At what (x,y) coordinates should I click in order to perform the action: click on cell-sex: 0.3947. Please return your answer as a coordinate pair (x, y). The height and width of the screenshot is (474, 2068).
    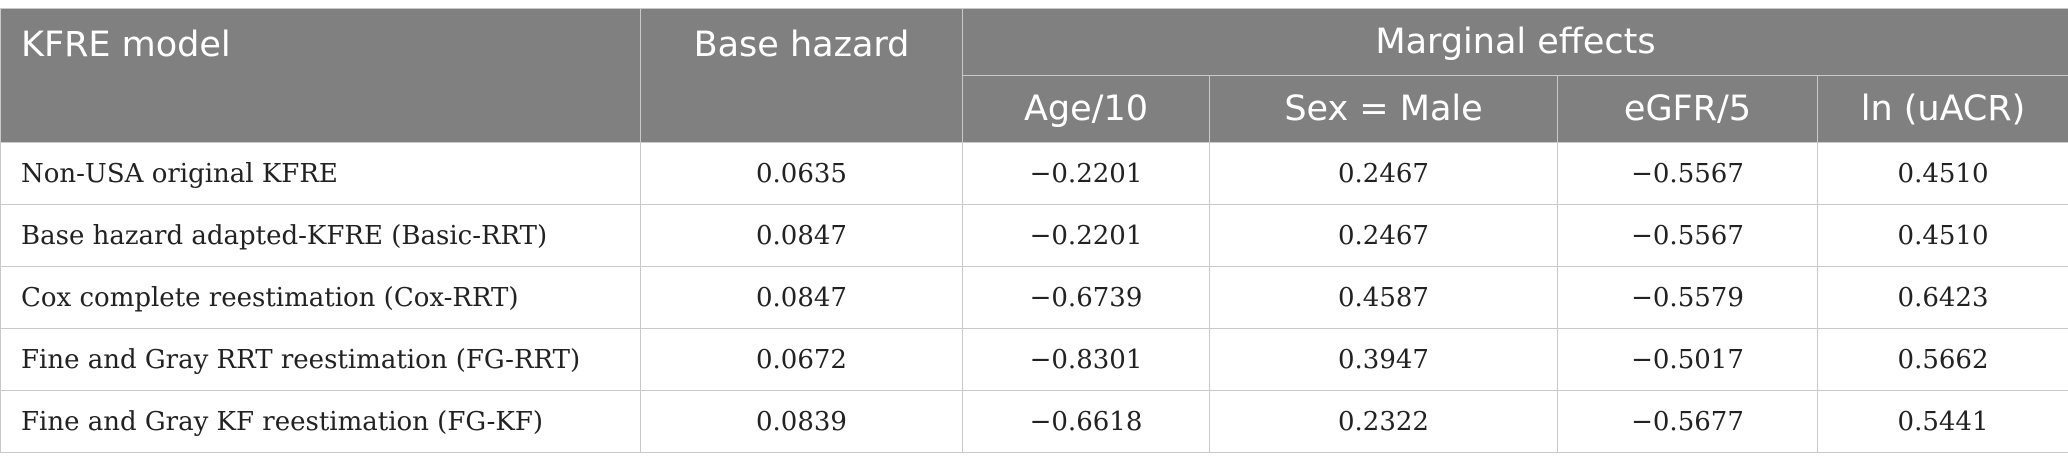
    Looking at the image, I should click on (1383, 359).